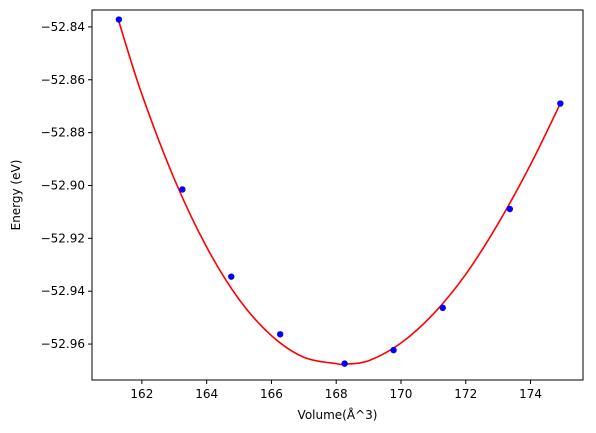  What do you see at coordinates (63, 80) in the screenshot?
I see `y-tick-label: −52.86` at bounding box center [63, 80].